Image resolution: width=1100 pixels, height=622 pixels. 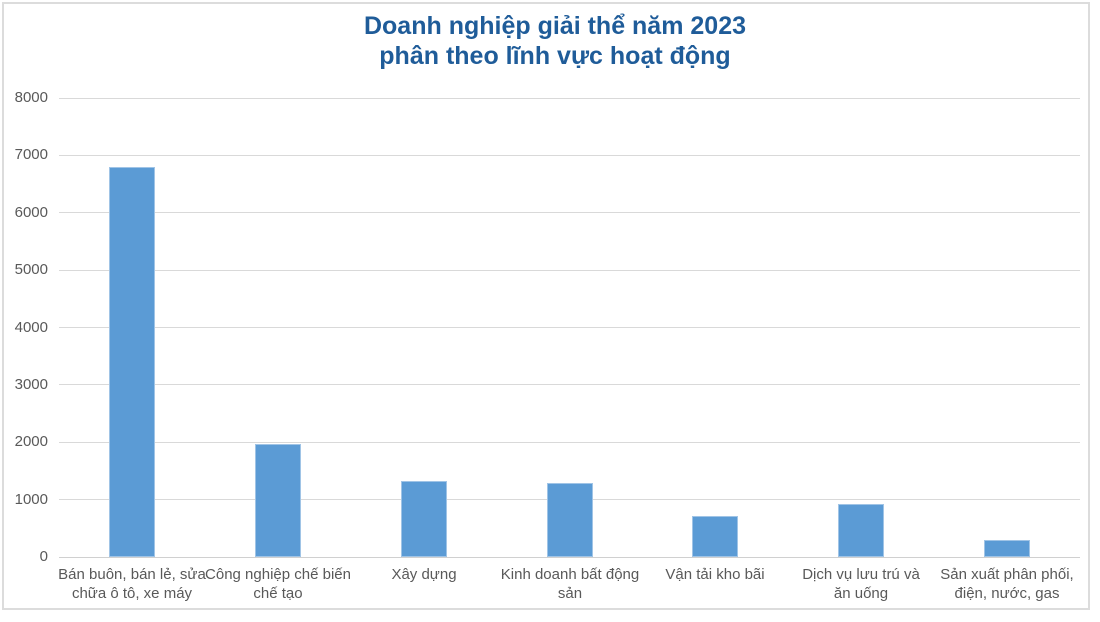 I want to click on y-axis-tick-label: 7000, so click(x=31, y=155).